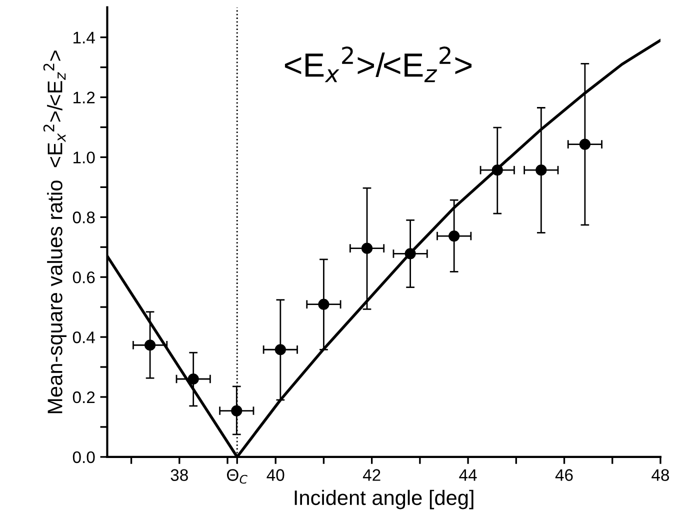 This screenshot has height=524, width=683. Describe the element at coordinates (378, 64) in the screenshot. I see `annotation: <E$_{x}$$^{2}$>/<E$_{z}$$^{2}$>` at that location.